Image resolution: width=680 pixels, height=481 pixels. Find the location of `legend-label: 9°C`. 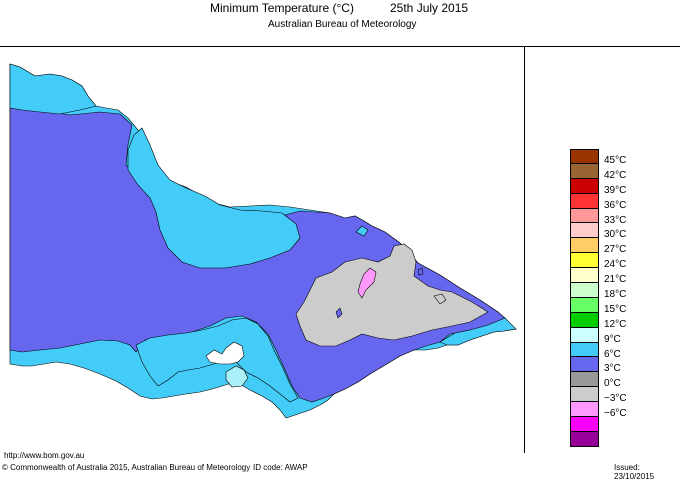

legend-label: 9°C is located at coordinates (612, 339).